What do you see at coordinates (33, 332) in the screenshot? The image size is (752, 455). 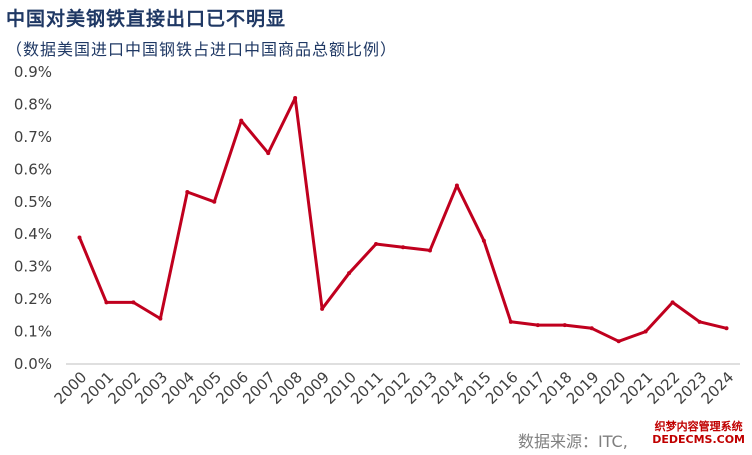 I see `y-tick-label: 0.1%` at bounding box center [33, 332].